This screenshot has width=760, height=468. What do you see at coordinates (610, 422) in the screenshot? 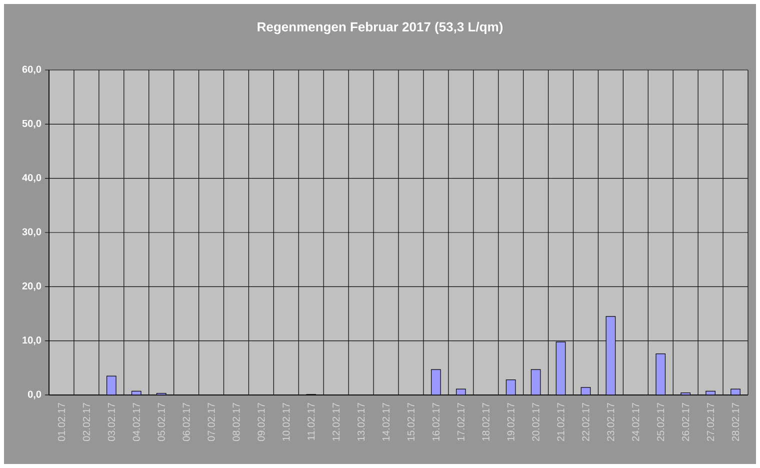
I see `x-tick-label: 23.02.17` at bounding box center [610, 422].